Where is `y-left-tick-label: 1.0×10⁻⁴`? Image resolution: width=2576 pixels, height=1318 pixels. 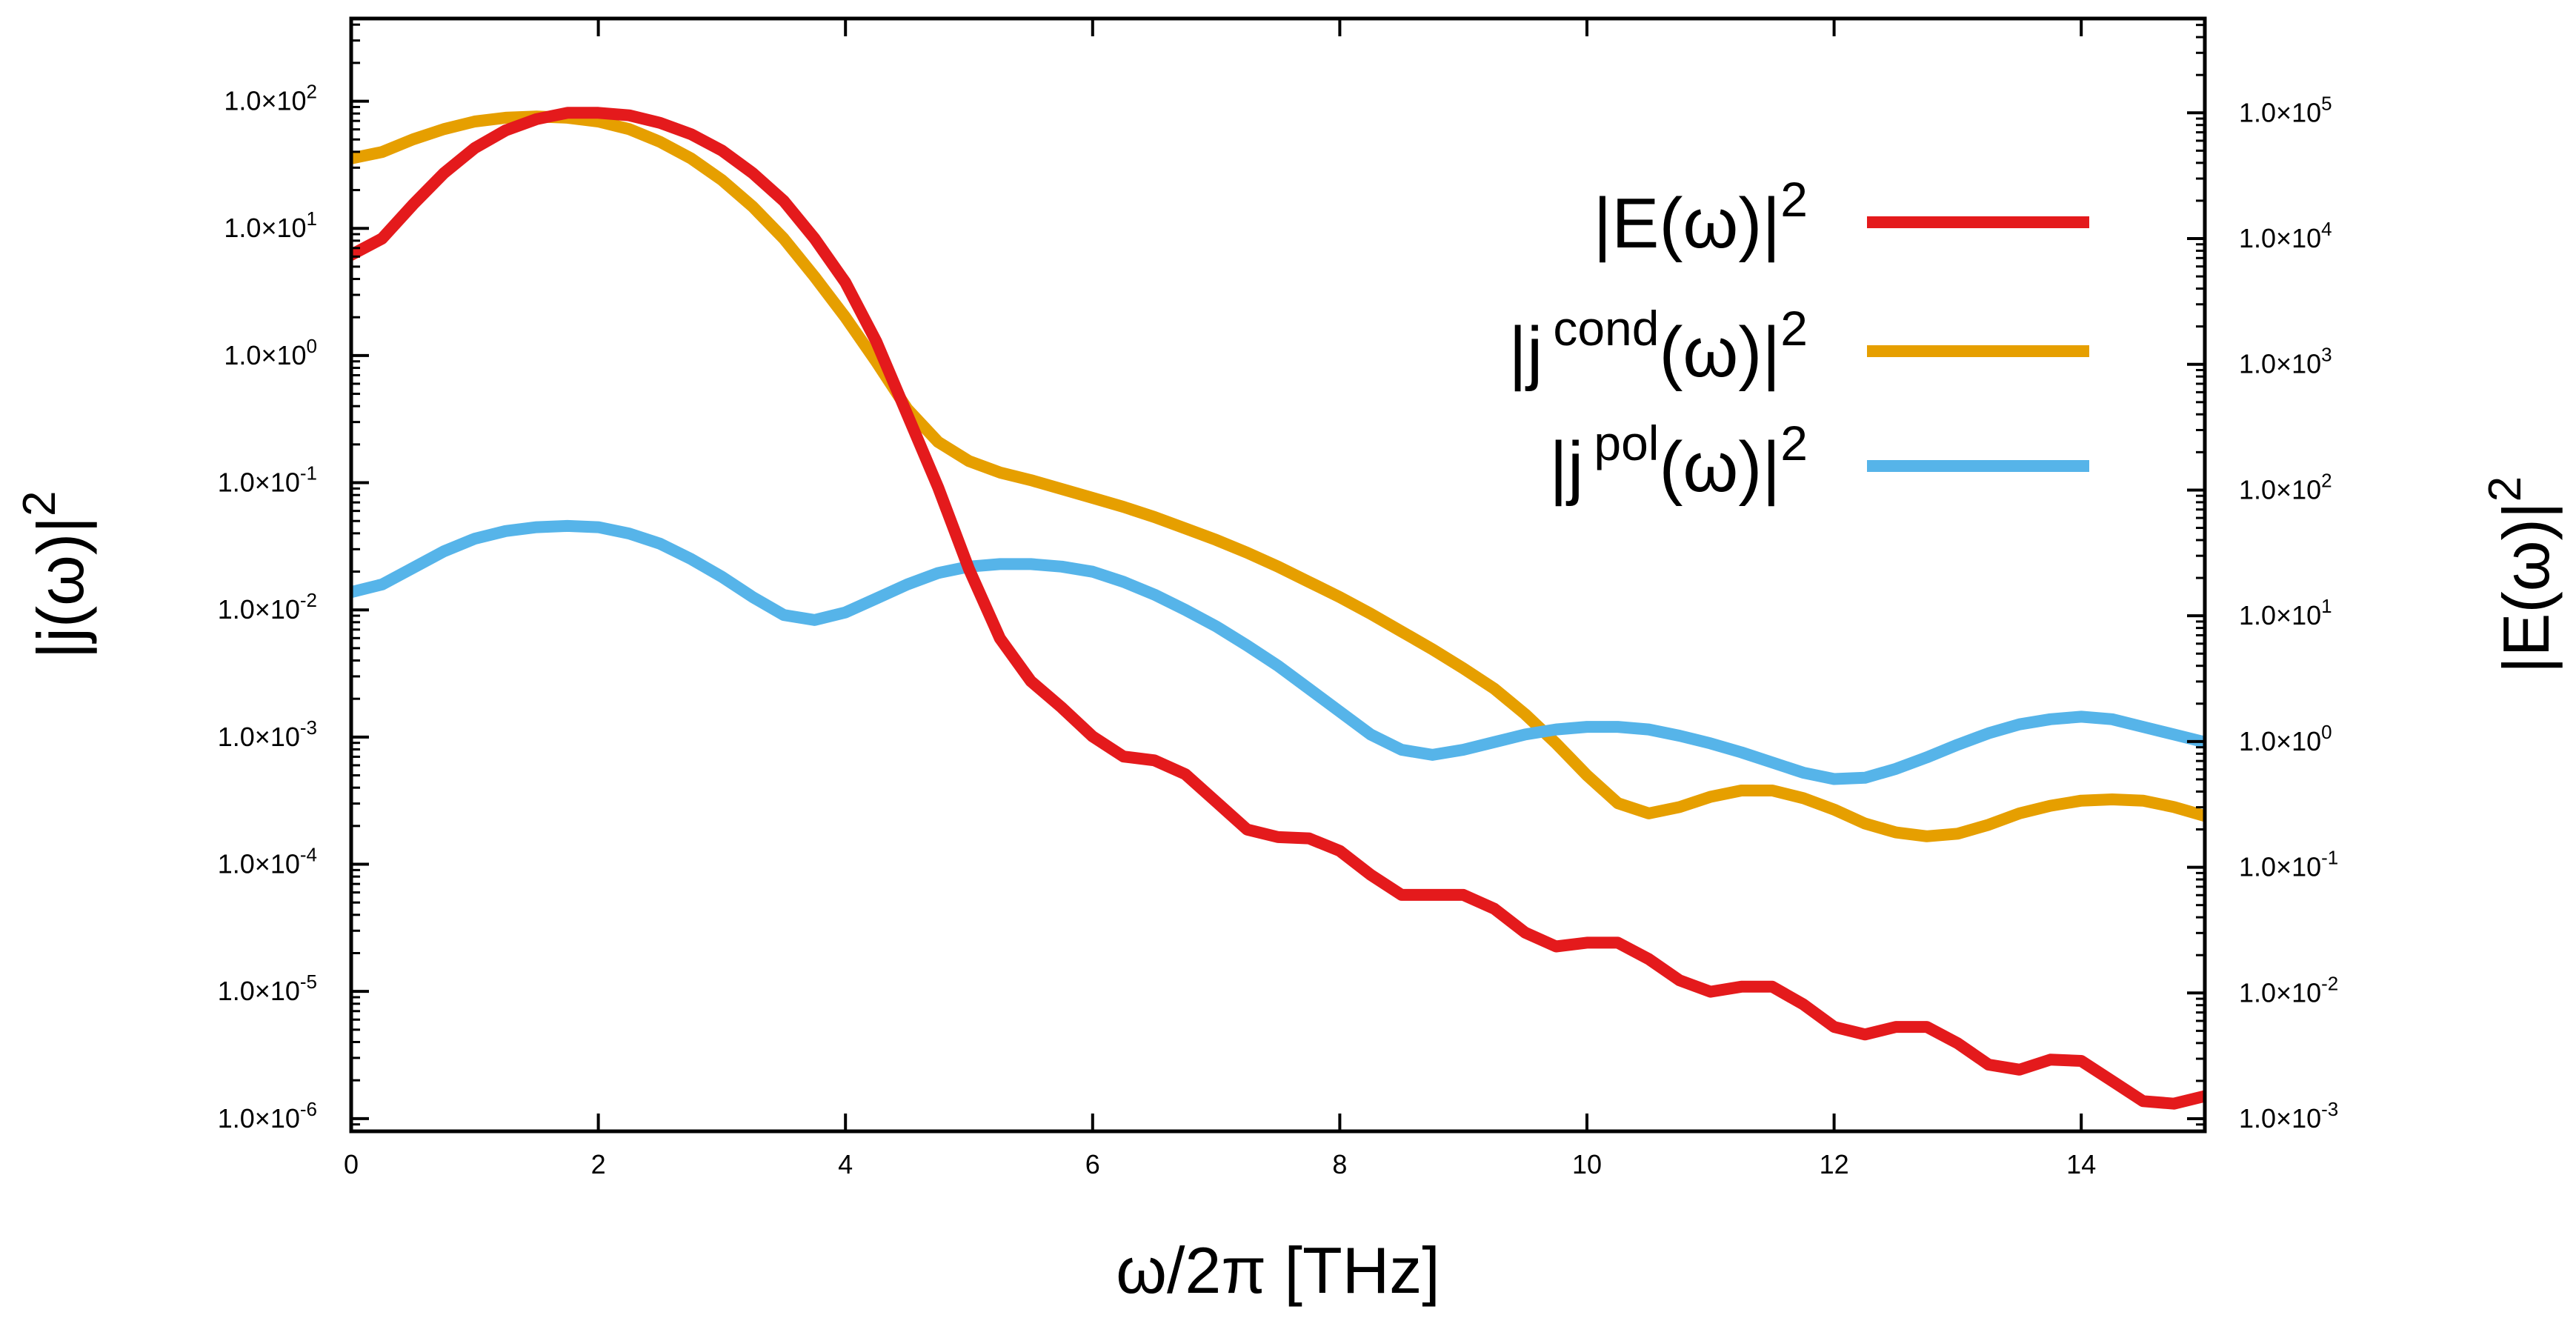
y-left-tick-label: 1.0×10⁻⁴ is located at coordinates (267, 861).